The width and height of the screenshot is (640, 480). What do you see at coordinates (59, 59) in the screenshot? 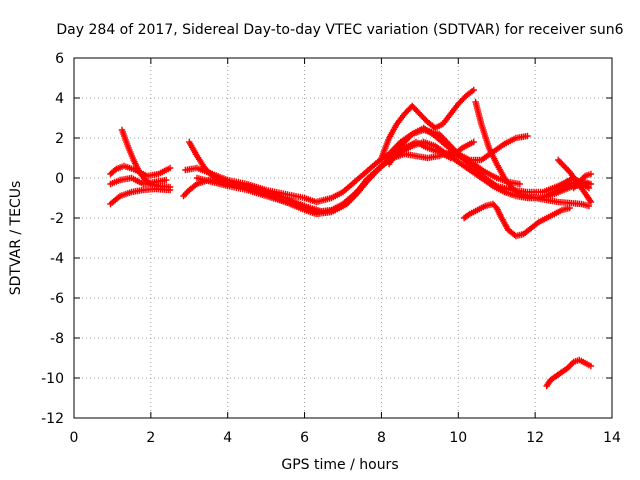
I see `y-tick-label: 6` at bounding box center [59, 59].